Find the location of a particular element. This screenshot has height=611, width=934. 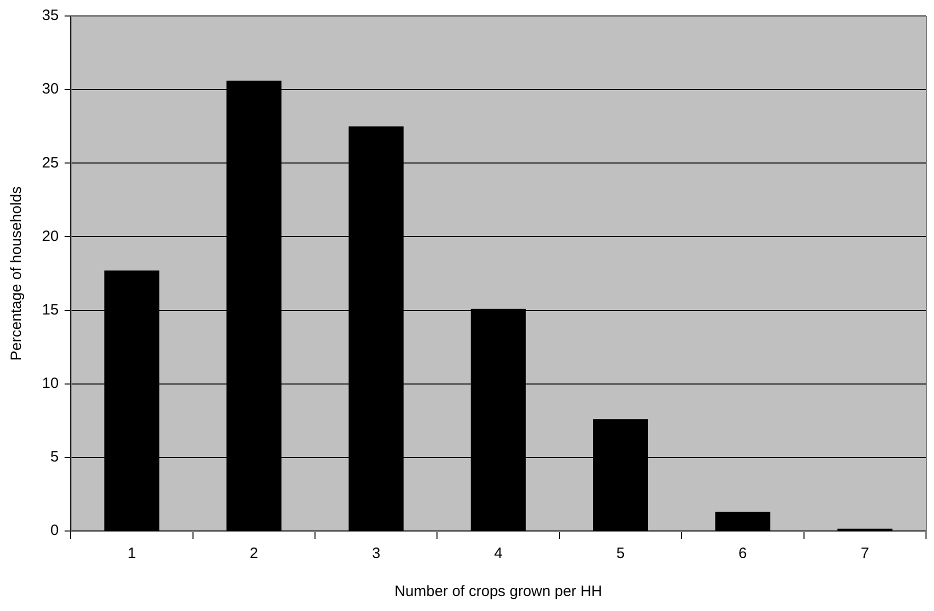

y-tick-label: 20 is located at coordinates (50, 236).